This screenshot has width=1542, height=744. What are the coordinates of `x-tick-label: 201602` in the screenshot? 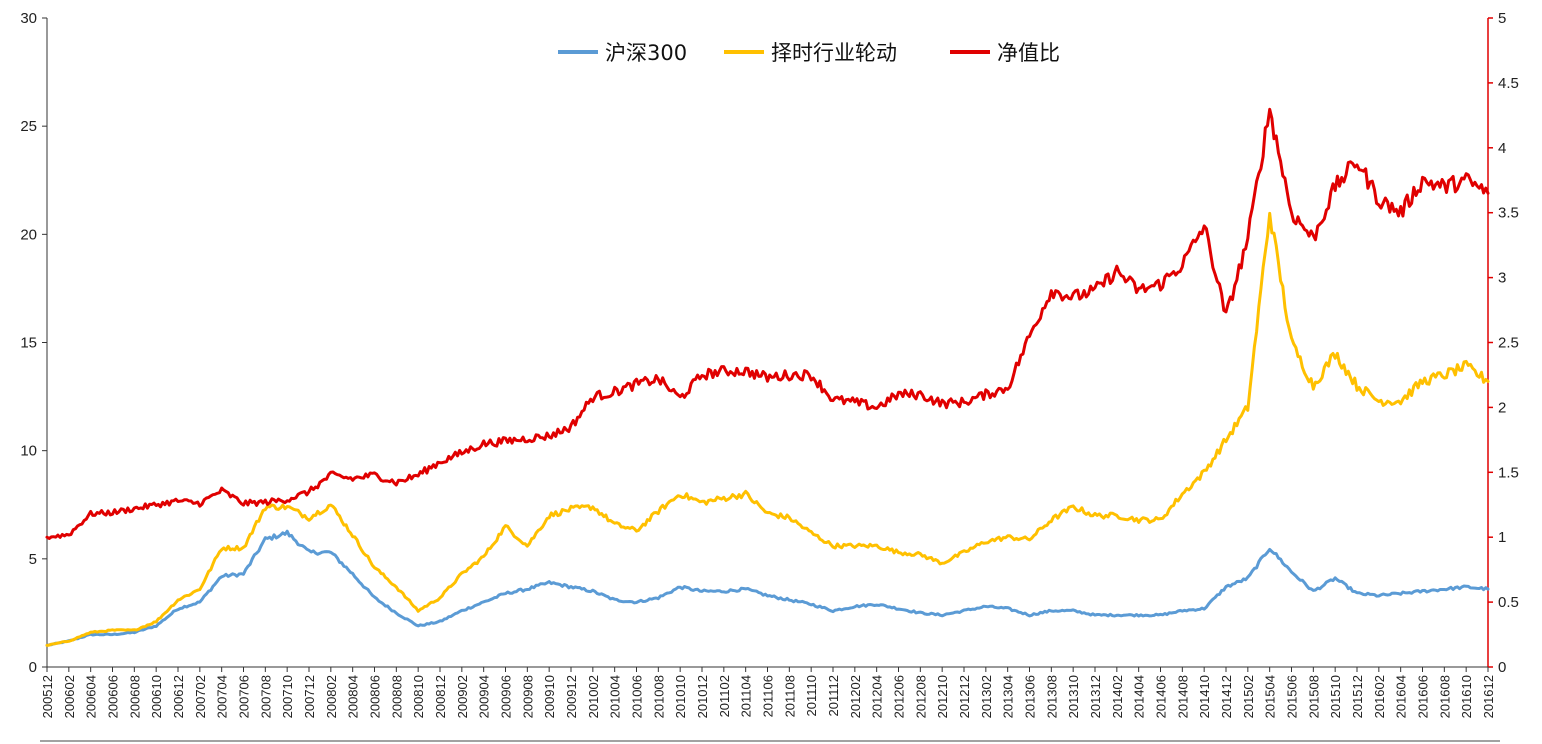 It's located at (1379, 696).